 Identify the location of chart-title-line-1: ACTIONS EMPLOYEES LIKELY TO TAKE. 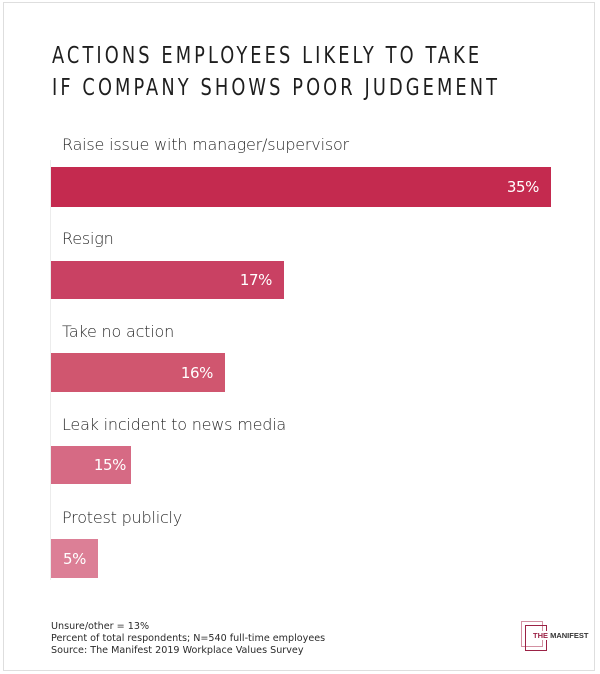
(267, 56).